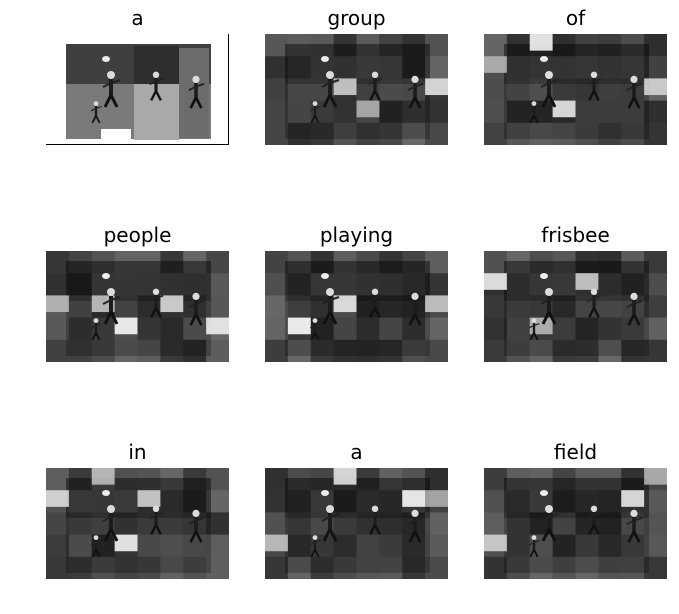  I want to click on attention-panel: playing, so click(356, 292).